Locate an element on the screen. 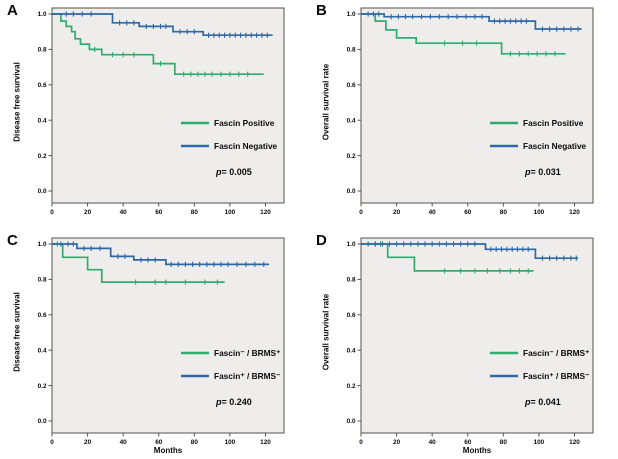 The width and height of the screenshot is (618, 459). panel-b-letter: B is located at coordinates (322, 10).